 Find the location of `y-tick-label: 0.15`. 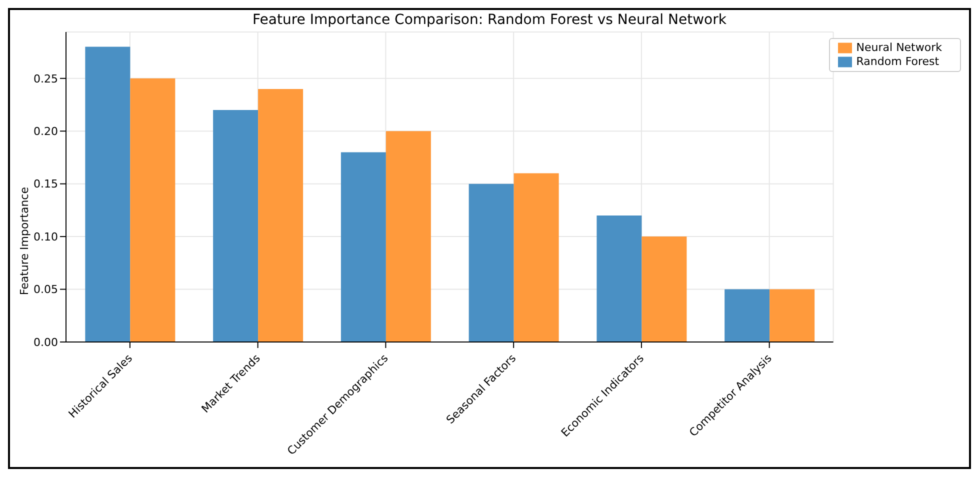

y-tick-label: 0.15 is located at coordinates (46, 184).